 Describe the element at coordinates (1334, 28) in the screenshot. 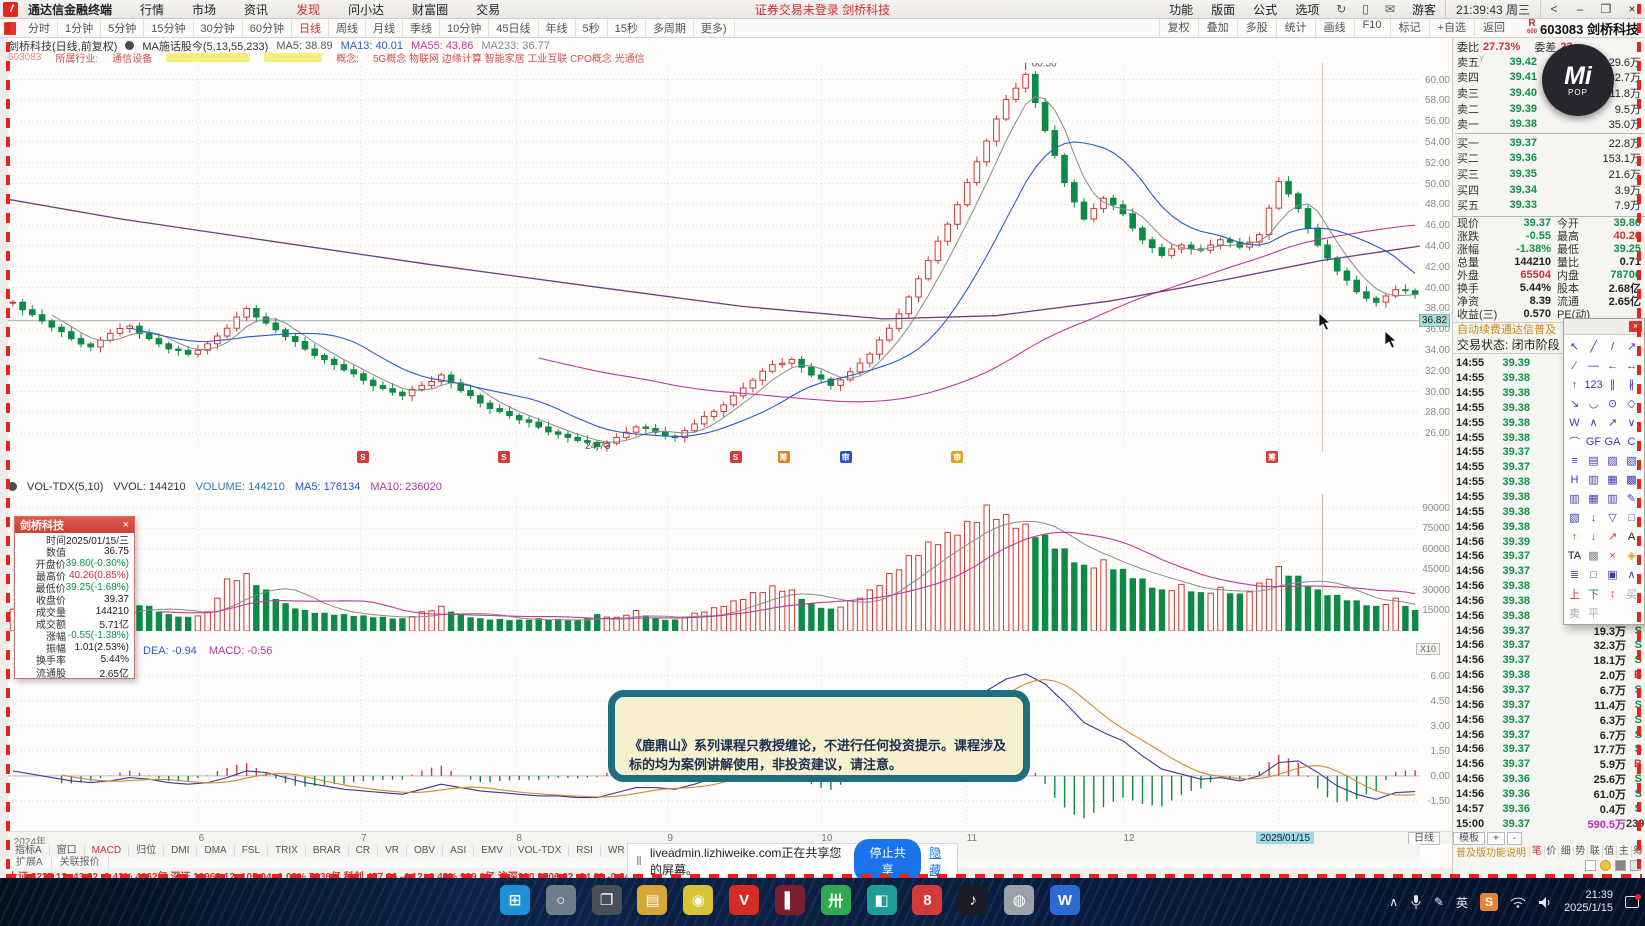

I see `action-画线: 画线` at that location.